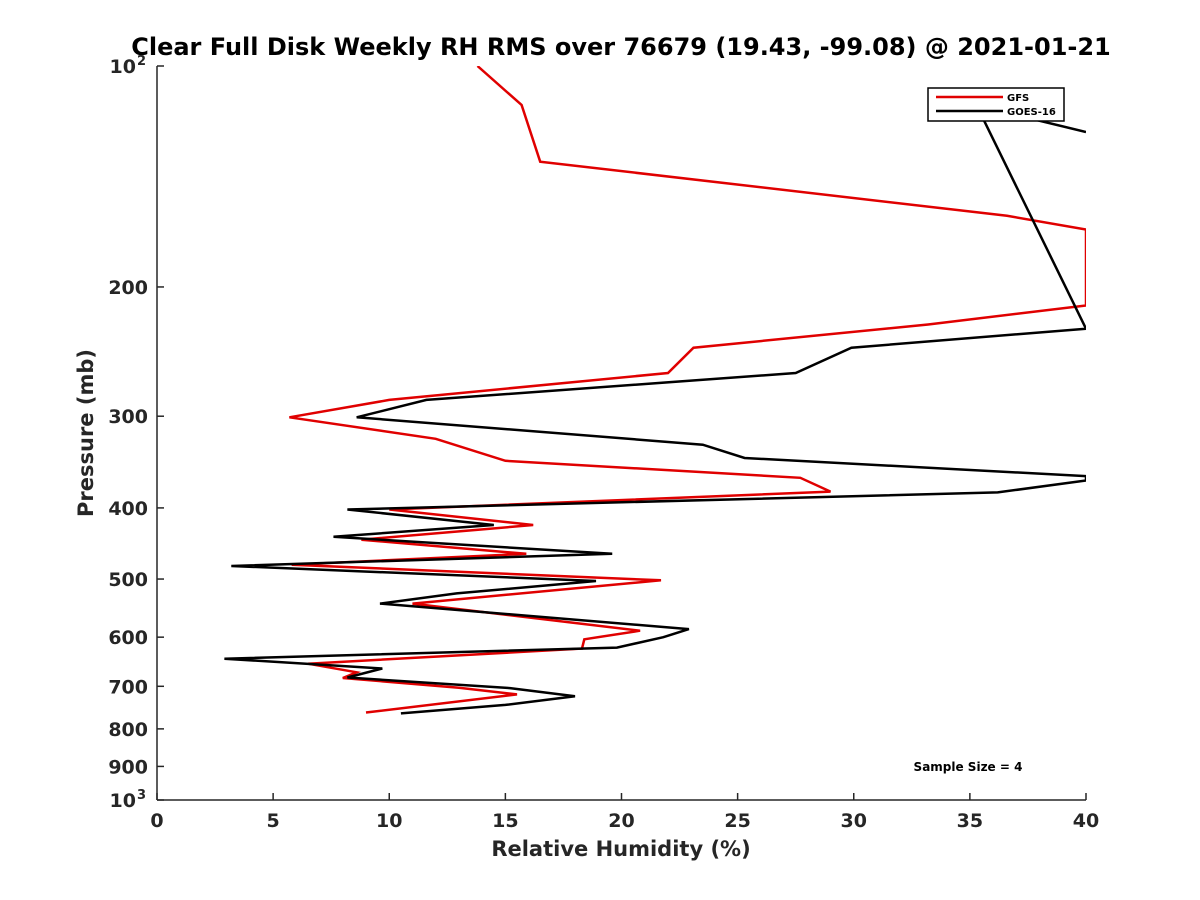  What do you see at coordinates (505, 821) in the screenshot?
I see `x-tick-label: 15` at bounding box center [505, 821].